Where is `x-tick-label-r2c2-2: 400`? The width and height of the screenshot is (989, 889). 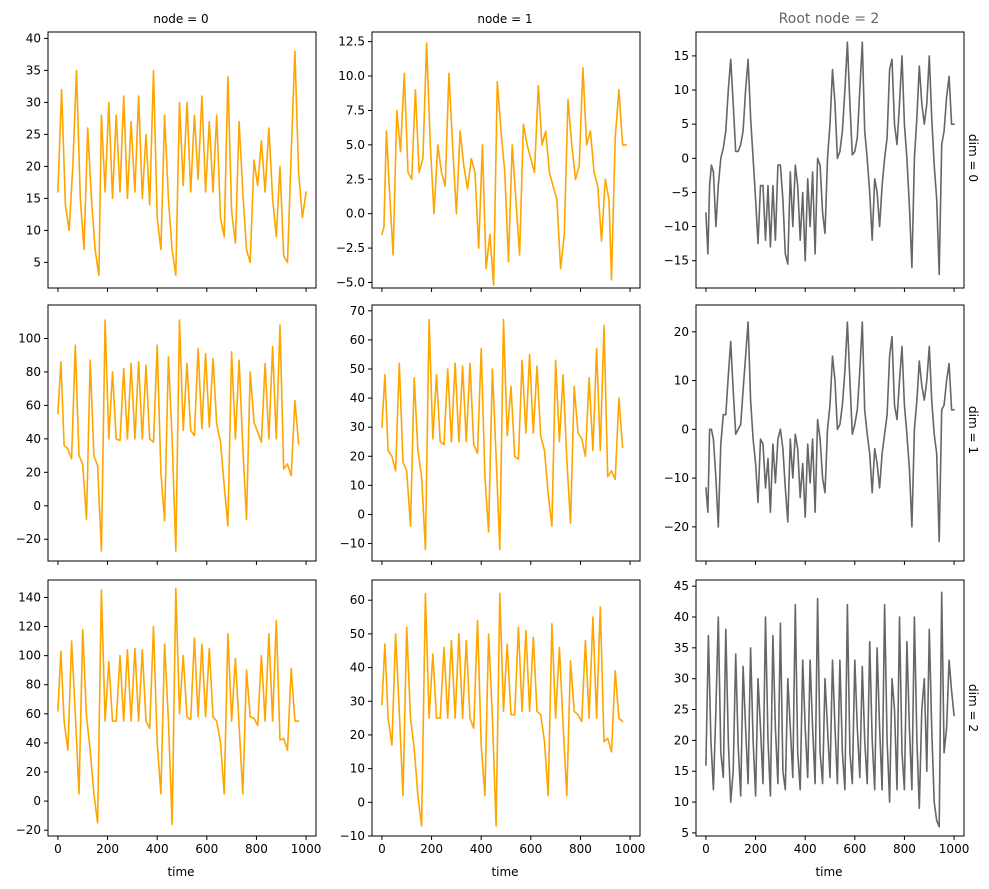 x-tick-label-r2c2-2: 400 is located at coordinates (805, 849).